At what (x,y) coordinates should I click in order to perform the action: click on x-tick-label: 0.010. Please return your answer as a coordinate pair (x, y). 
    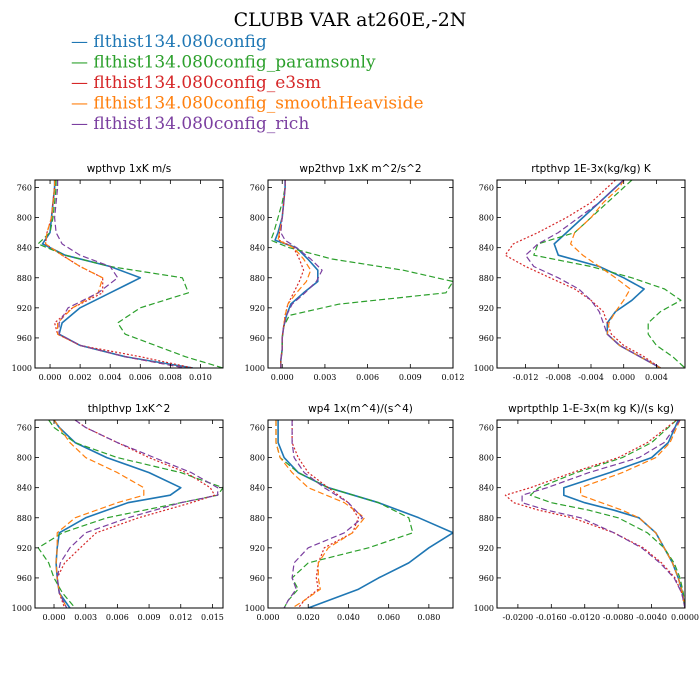
    Looking at the image, I should click on (200, 377).